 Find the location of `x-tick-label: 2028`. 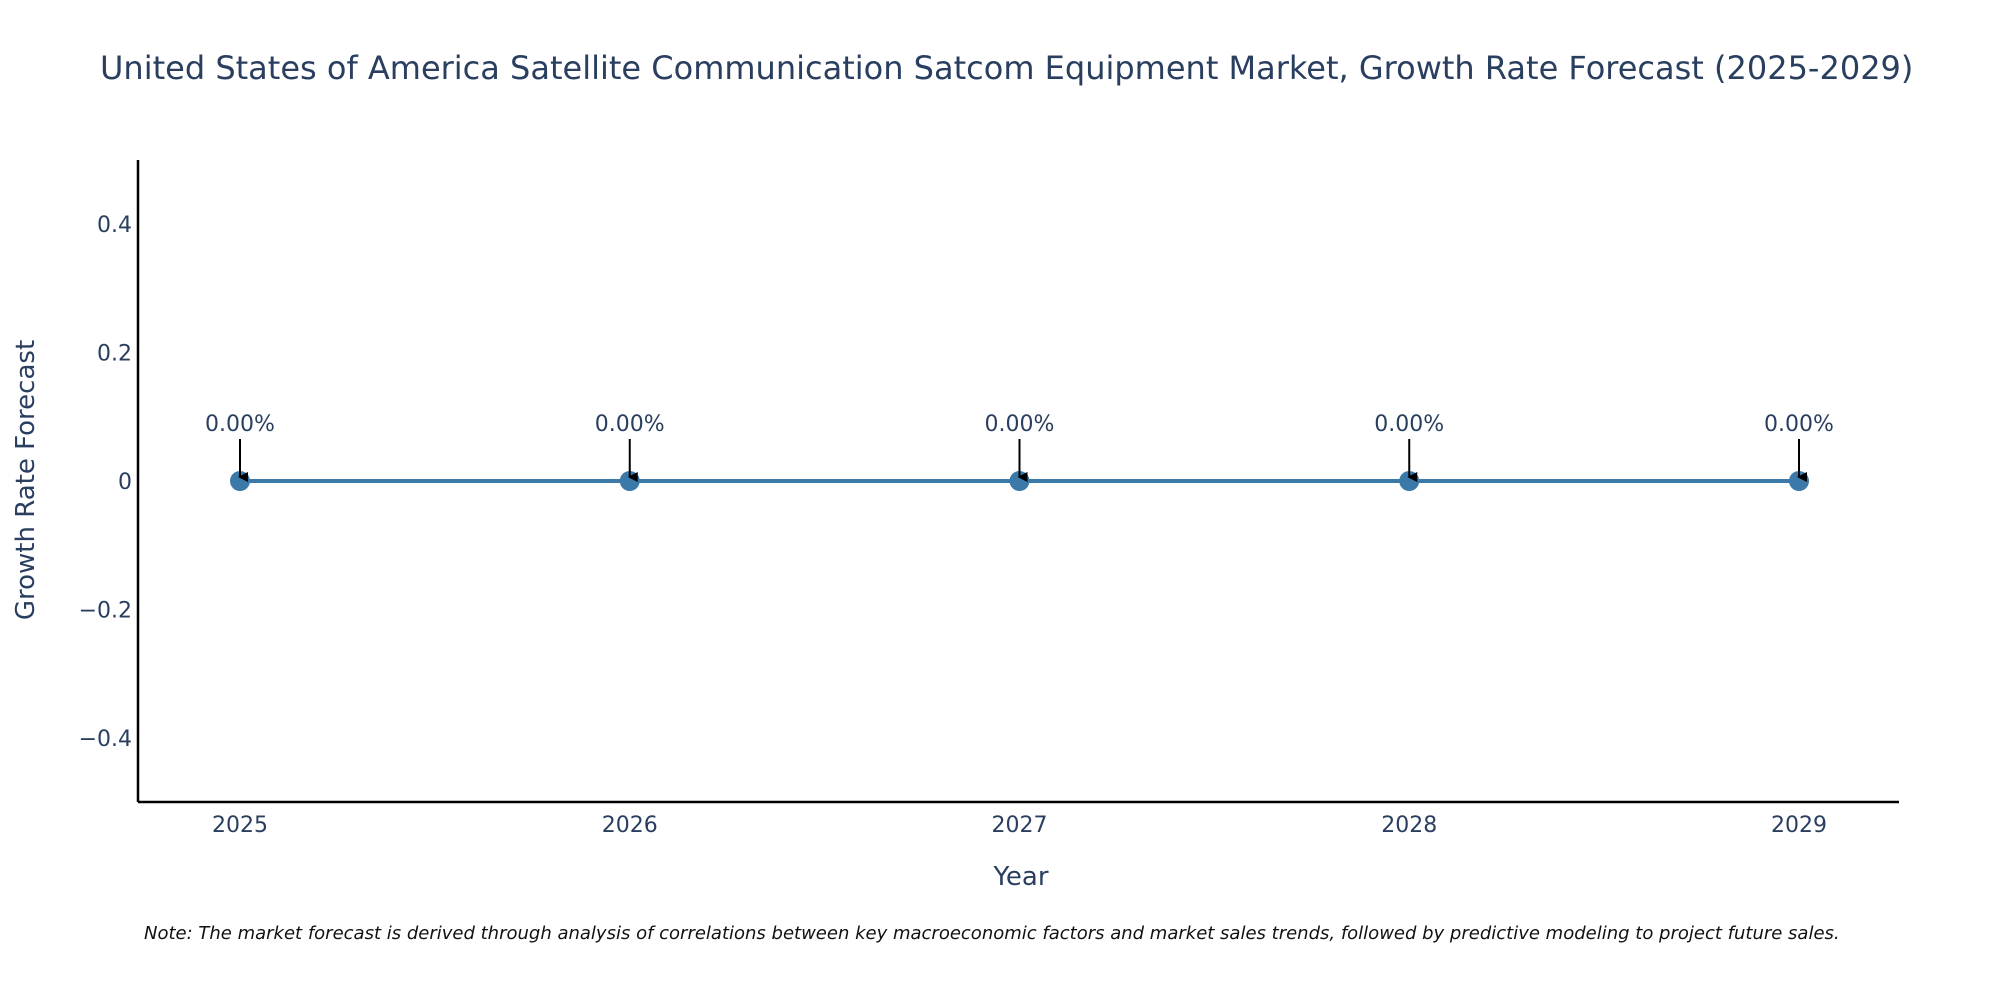

x-tick-label: 2028 is located at coordinates (1409, 825).